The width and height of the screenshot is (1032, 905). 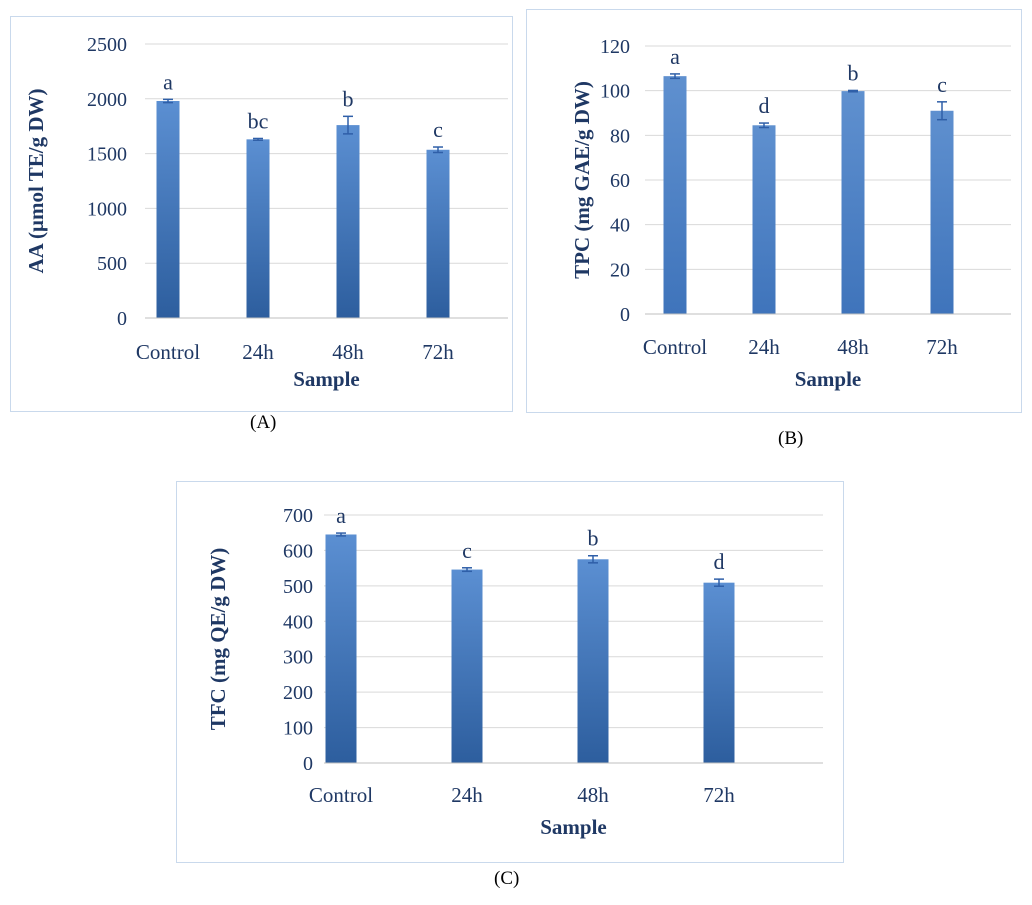 I want to click on y-tick-label: 1500, so click(x=107, y=155).